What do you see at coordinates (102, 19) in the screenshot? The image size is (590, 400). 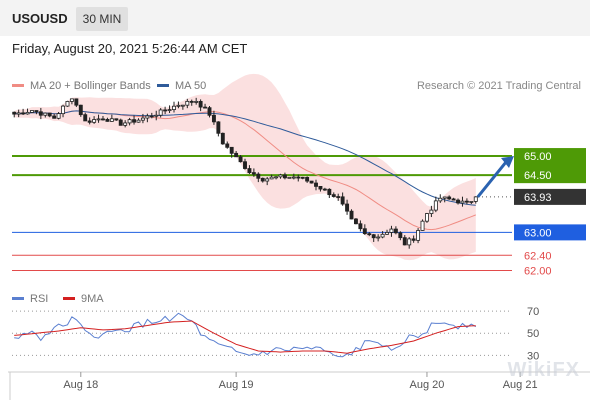 I see `timeframe-button: 30 MIN` at bounding box center [102, 19].